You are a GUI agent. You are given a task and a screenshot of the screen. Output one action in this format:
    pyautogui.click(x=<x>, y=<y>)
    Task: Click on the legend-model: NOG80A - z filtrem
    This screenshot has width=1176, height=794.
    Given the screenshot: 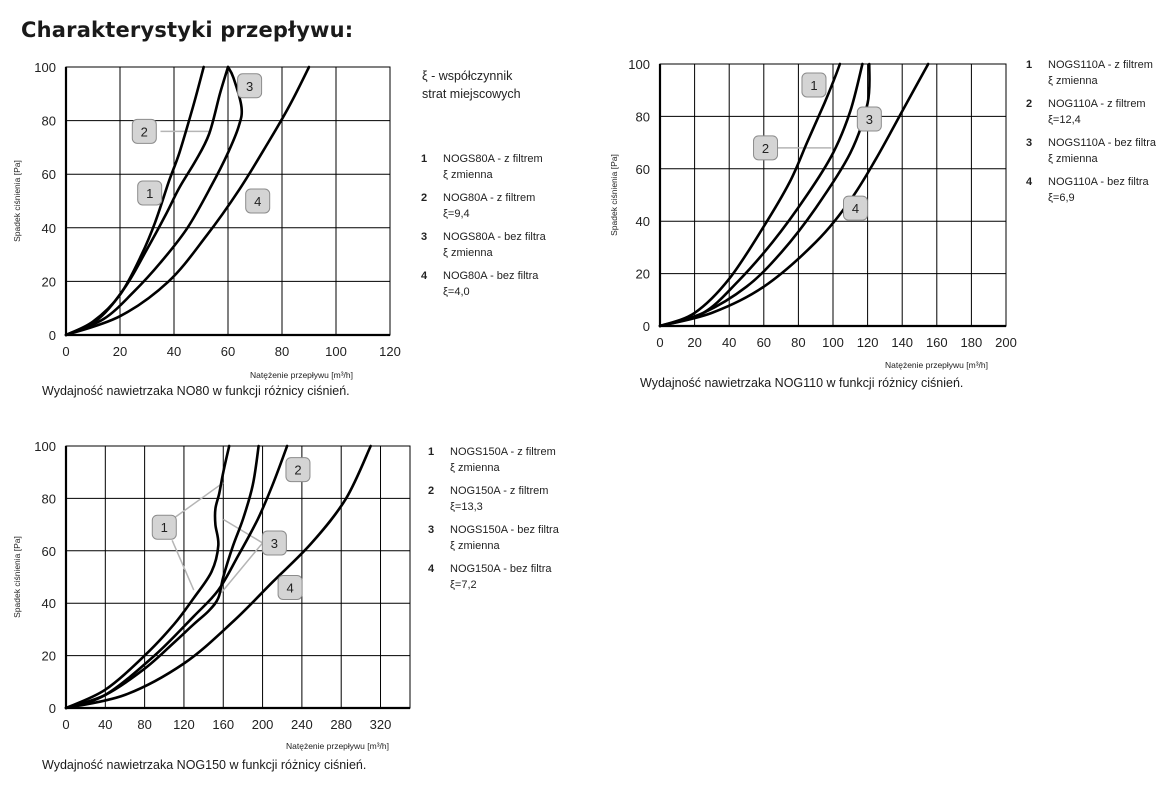 What is the action you would take?
    pyautogui.click(x=489, y=198)
    